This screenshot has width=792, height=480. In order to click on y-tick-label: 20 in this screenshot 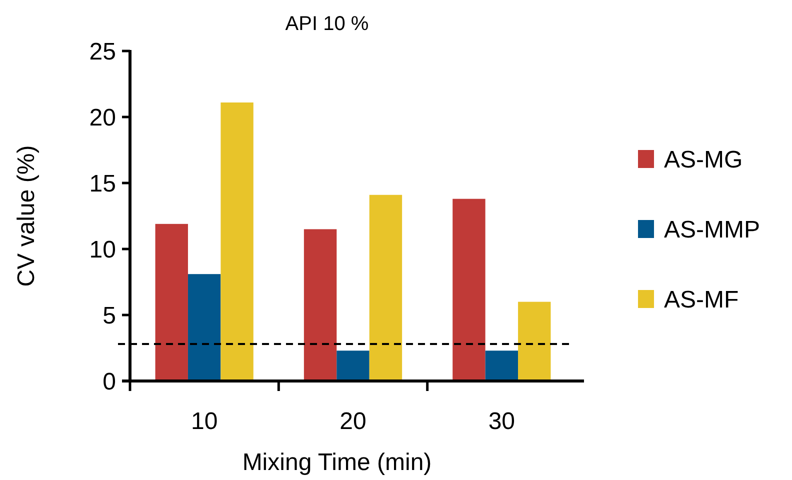, I will do `click(102, 118)`.